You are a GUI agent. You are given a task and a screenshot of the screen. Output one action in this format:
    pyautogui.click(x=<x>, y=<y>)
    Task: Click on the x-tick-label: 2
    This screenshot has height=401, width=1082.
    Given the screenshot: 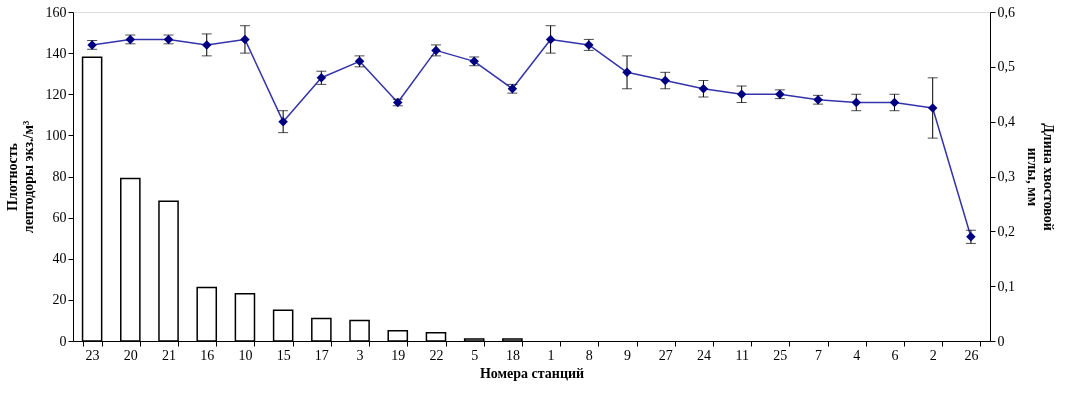 What is the action you would take?
    pyautogui.click(x=933, y=355)
    